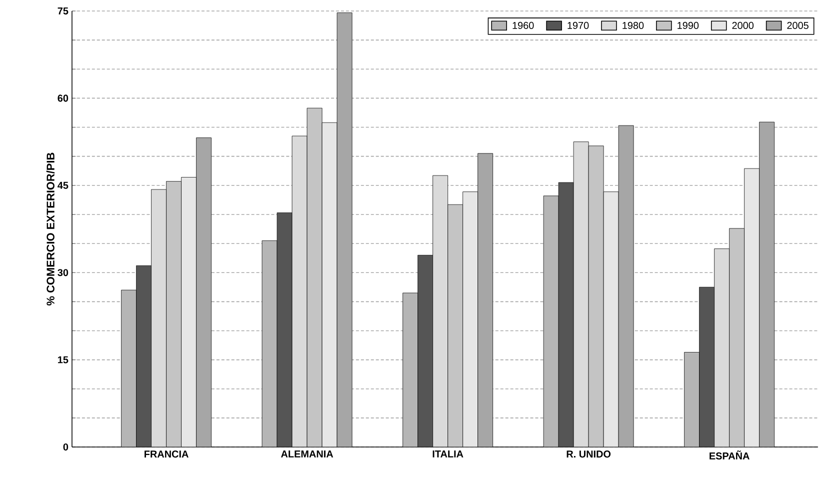  What do you see at coordinates (523, 25) in the screenshot?
I see `legend-label: 1960` at bounding box center [523, 25].